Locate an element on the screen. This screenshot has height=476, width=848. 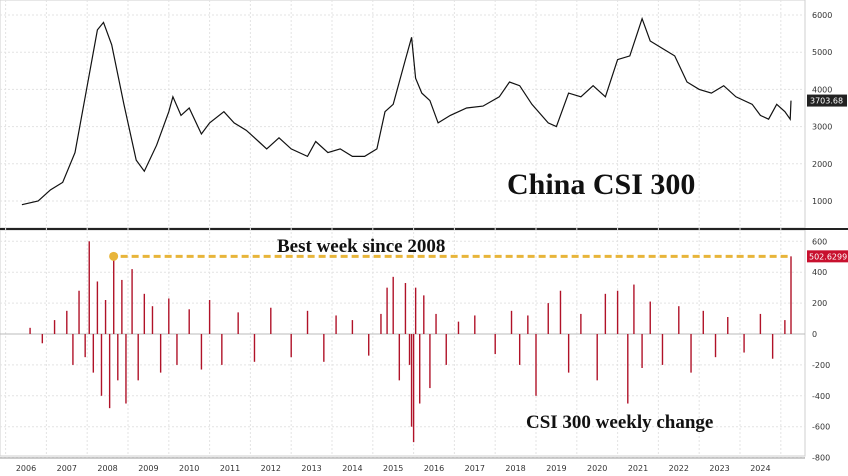
x-axis-year-label: 2021 is located at coordinates (638, 468).